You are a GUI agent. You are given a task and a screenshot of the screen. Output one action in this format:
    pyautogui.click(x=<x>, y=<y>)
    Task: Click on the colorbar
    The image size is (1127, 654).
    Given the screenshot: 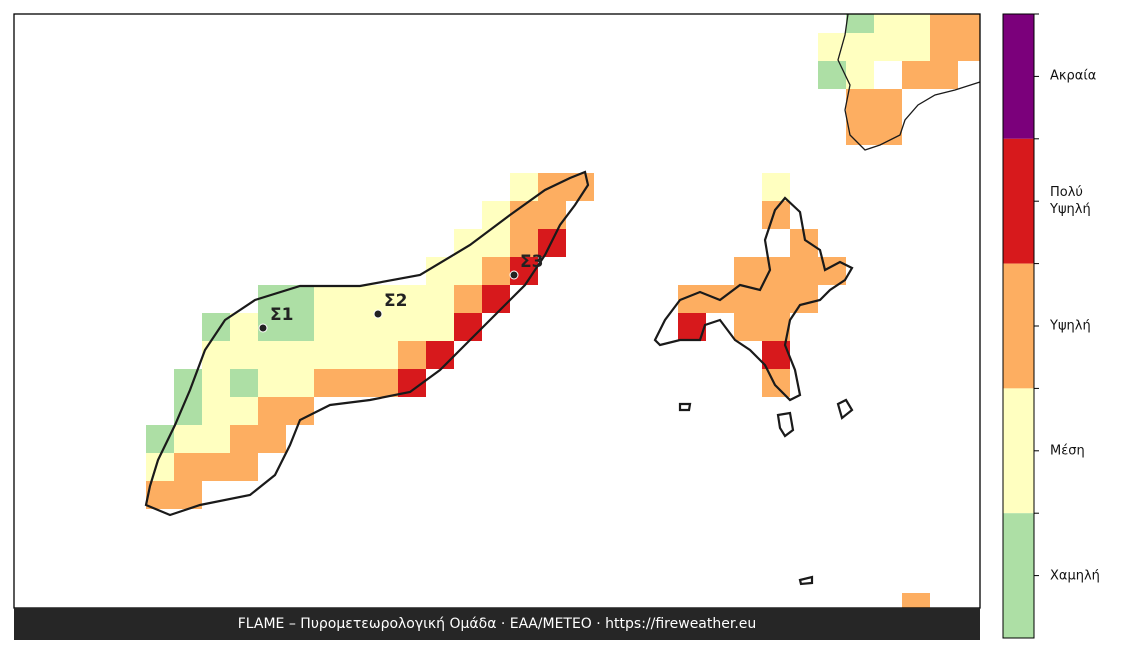 What is the action you would take?
    pyautogui.click(x=1020, y=326)
    